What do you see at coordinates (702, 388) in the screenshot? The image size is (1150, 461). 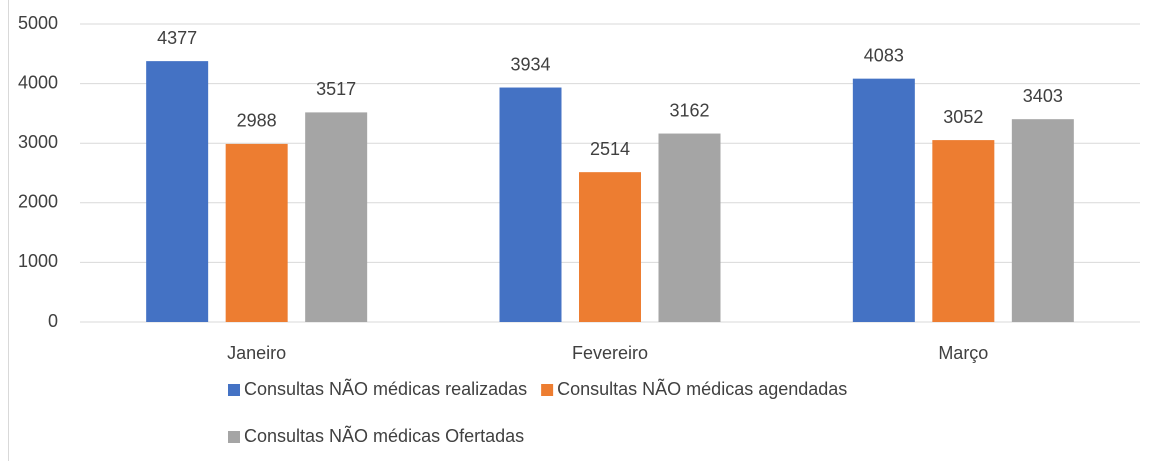 I see `legend-label: Consultas NÃO médicas agendadas` at bounding box center [702, 388].